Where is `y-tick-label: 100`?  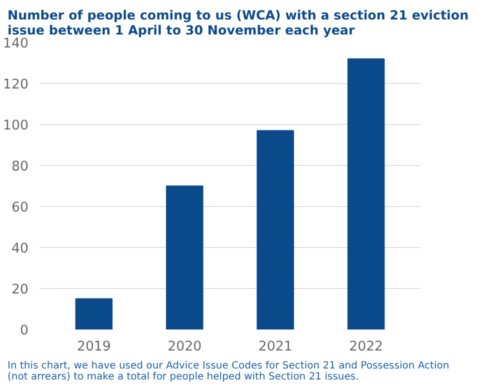
y-tick-label: 100 is located at coordinates (16, 126).